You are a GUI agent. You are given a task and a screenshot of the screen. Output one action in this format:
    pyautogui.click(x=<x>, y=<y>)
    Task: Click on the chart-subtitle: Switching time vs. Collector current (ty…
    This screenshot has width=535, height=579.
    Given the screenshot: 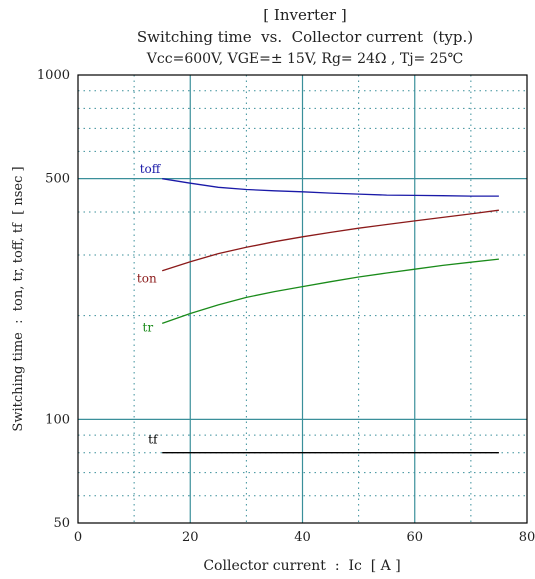 What is the action you would take?
    pyautogui.click(x=305, y=37)
    